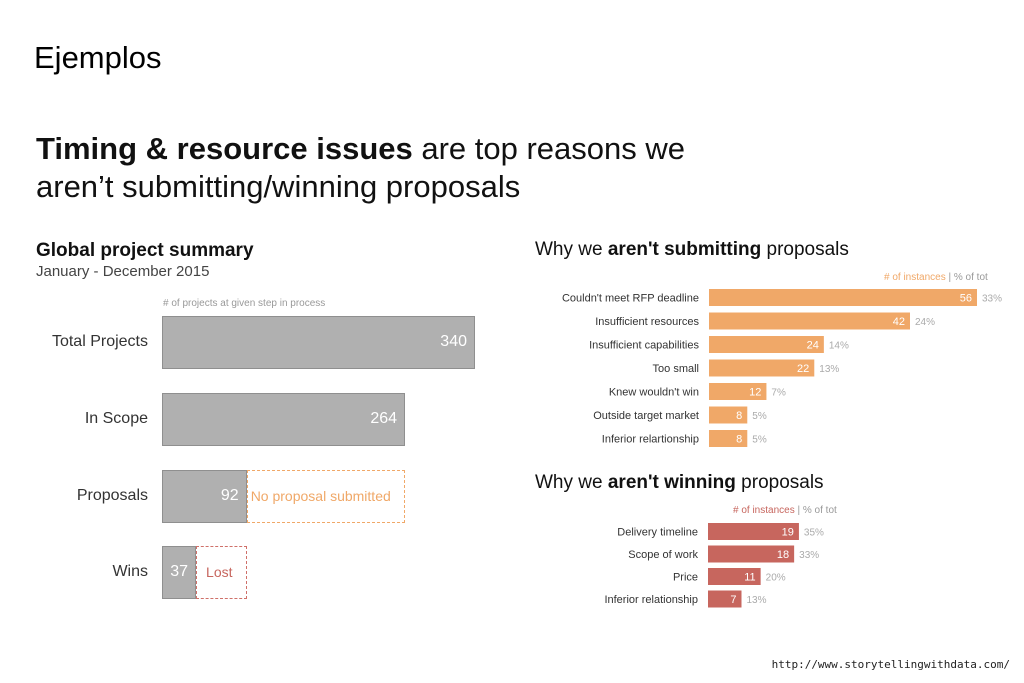 This screenshot has height=683, width=1024. What do you see at coordinates (116, 418) in the screenshot?
I see `funnel-label: In Scope` at bounding box center [116, 418].